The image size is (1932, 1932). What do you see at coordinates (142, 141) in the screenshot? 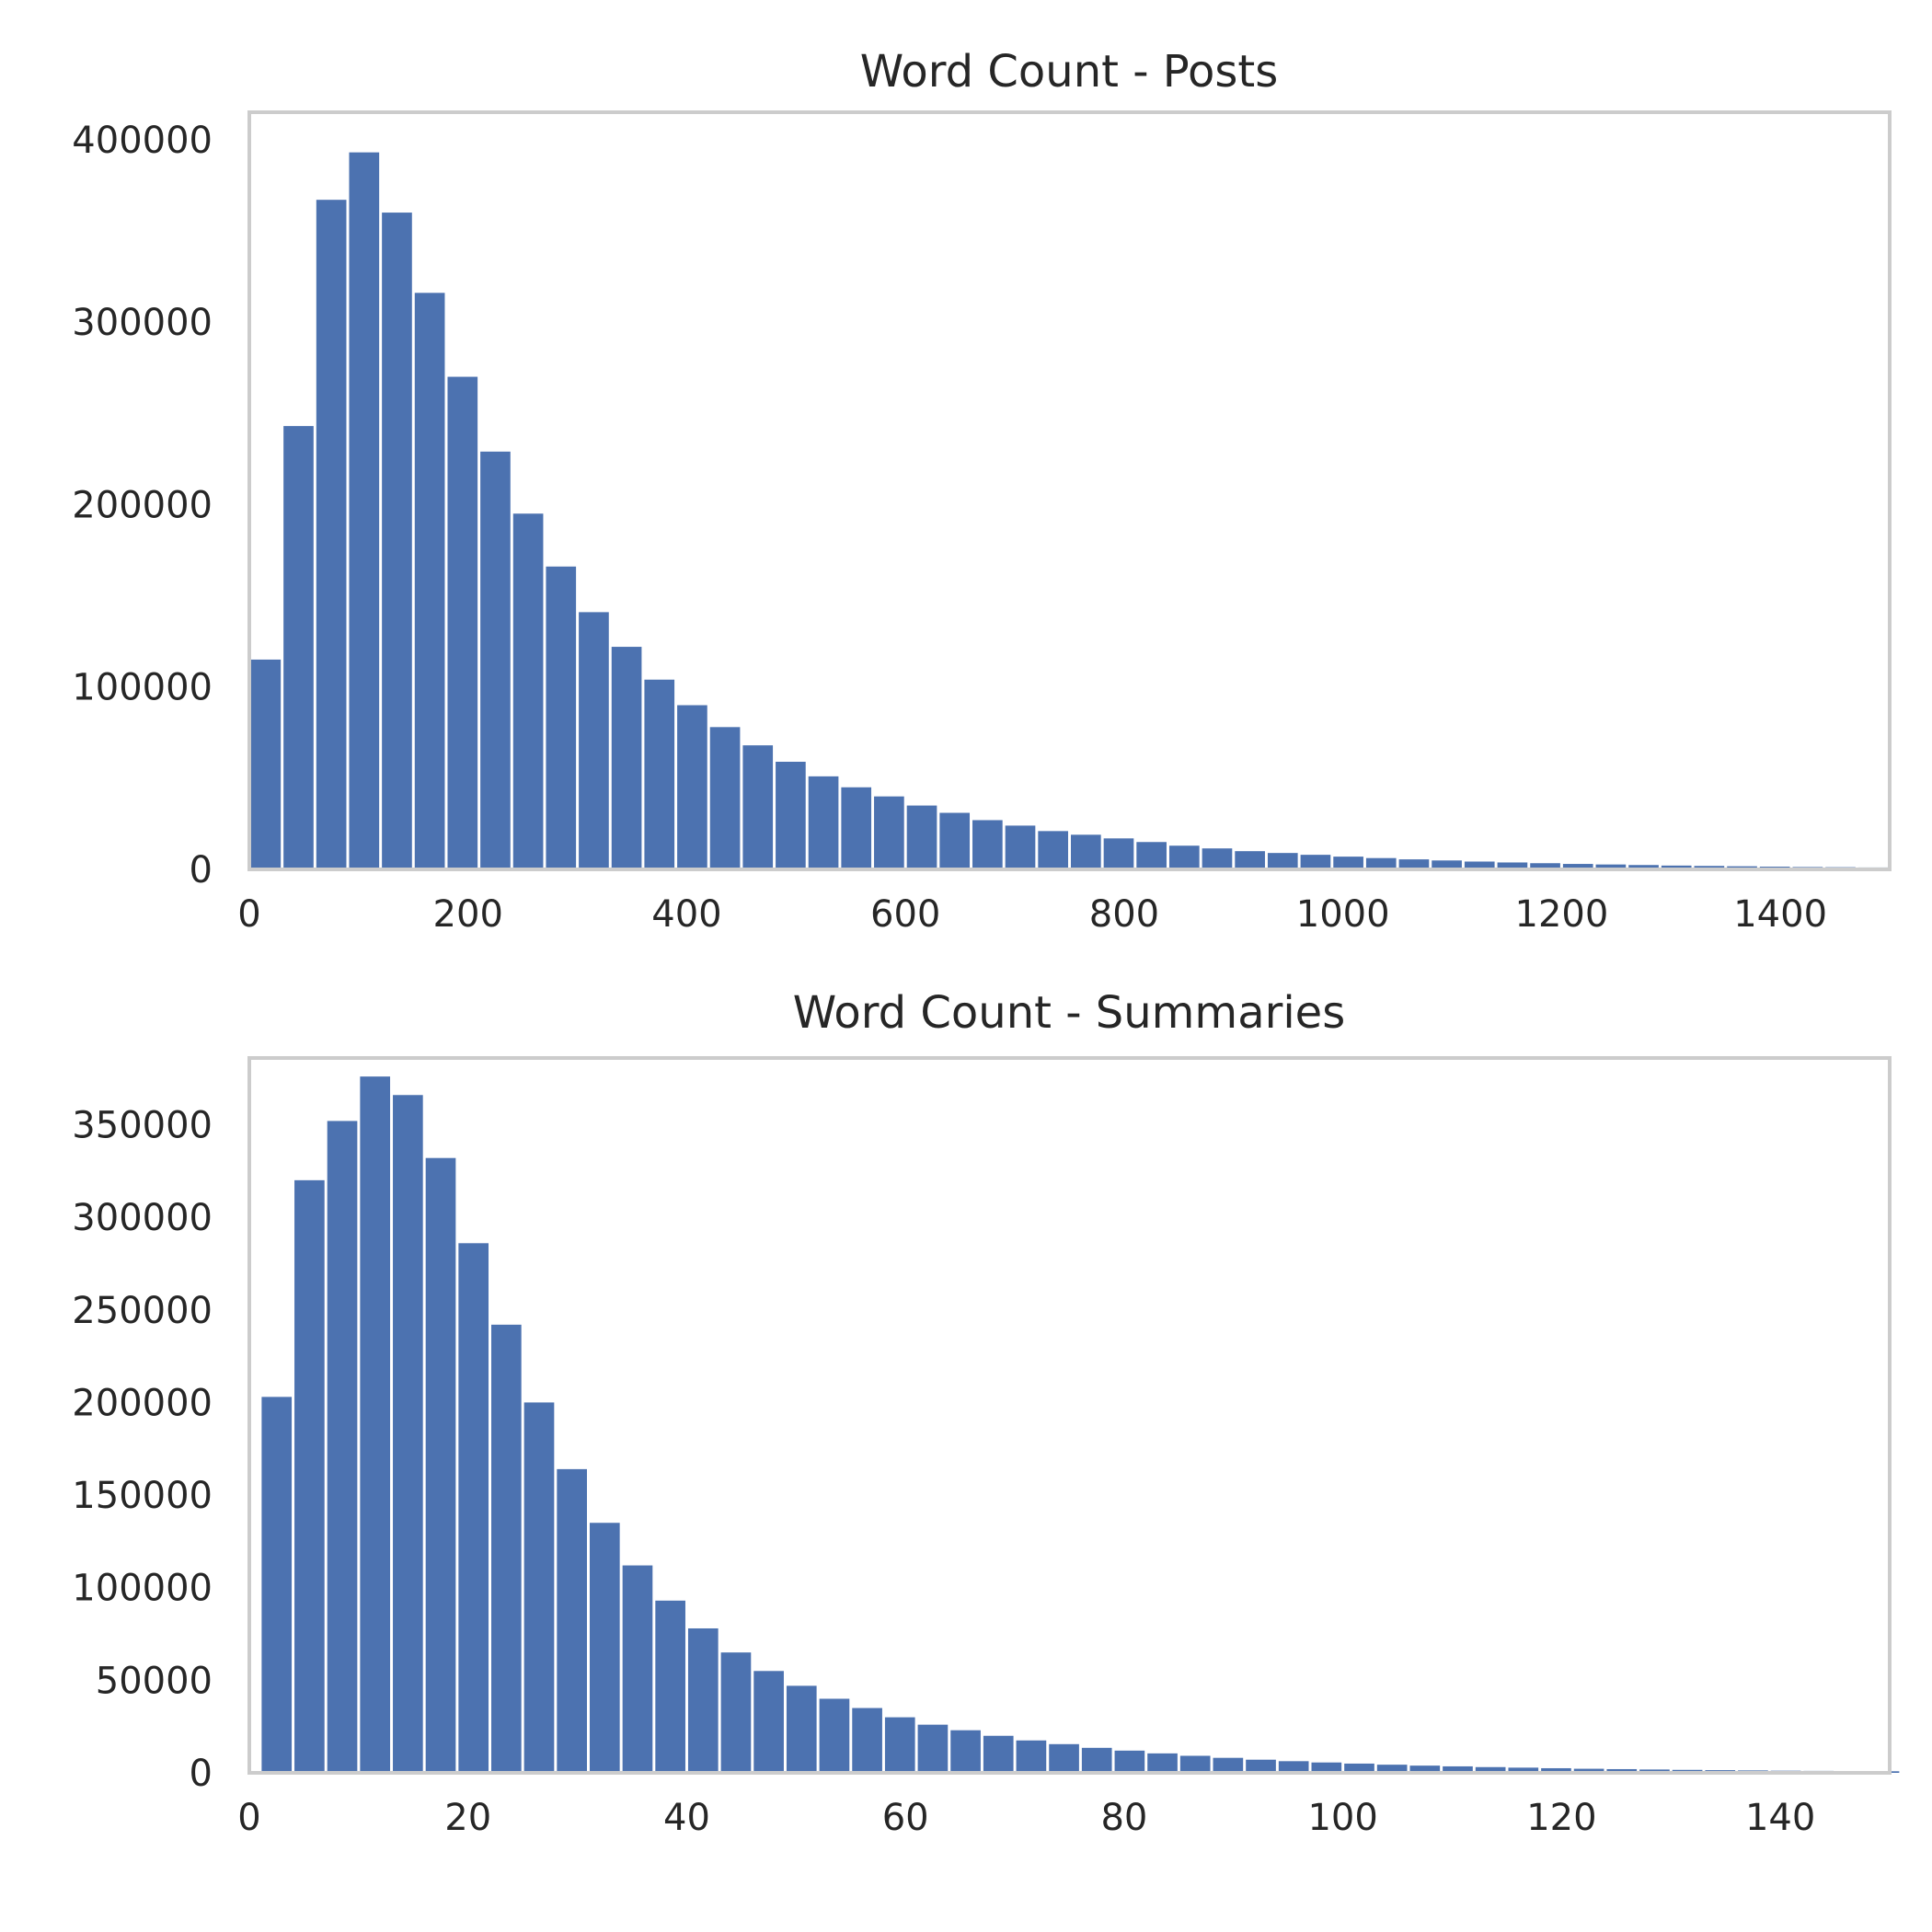
I see `y-tick-label: 400000` at bounding box center [142, 141].